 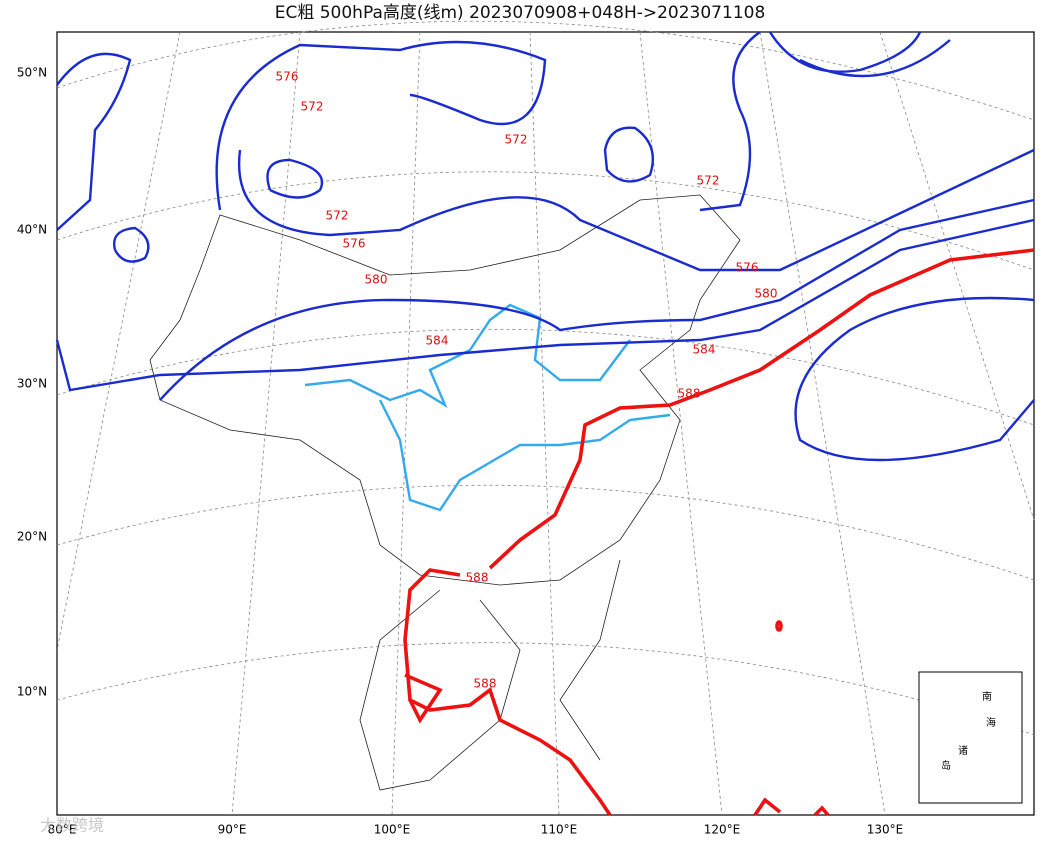 I want to click on lat-label: 40°N, so click(x=32, y=230).